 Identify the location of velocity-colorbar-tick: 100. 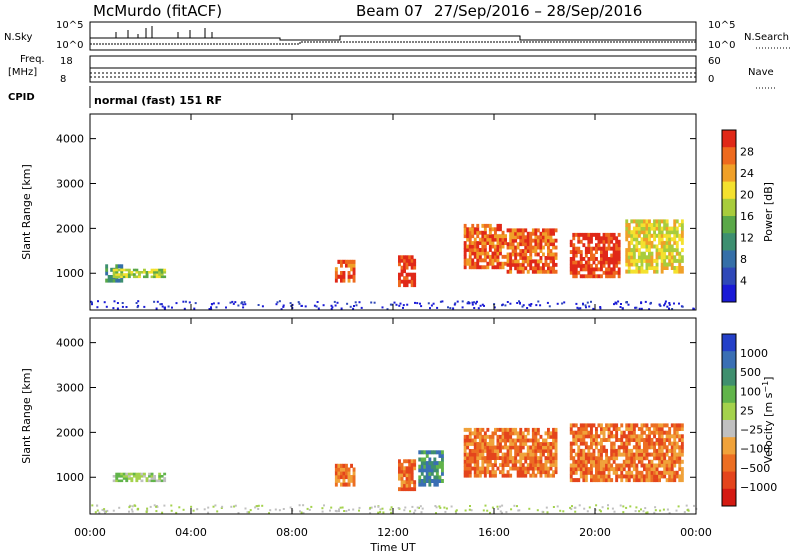
(750, 391).